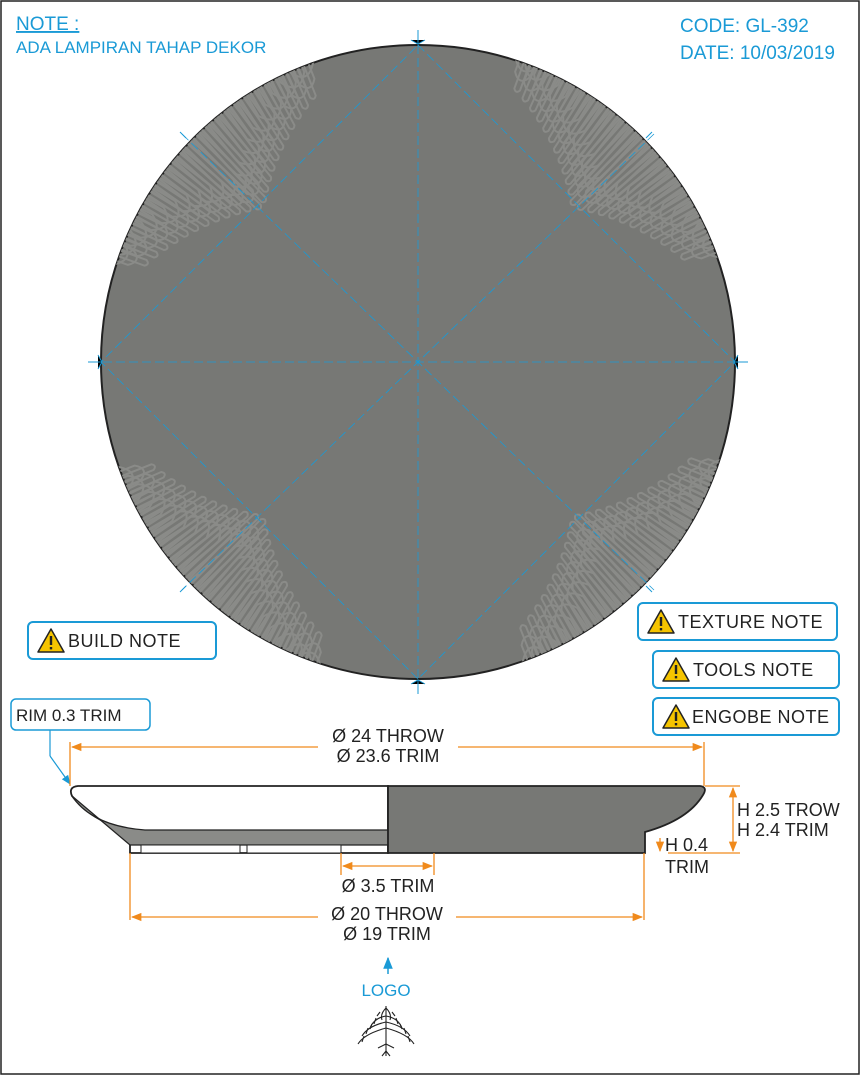  What do you see at coordinates (387, 914) in the screenshot?
I see `base-throw-label: Ø 20 THROW` at bounding box center [387, 914].